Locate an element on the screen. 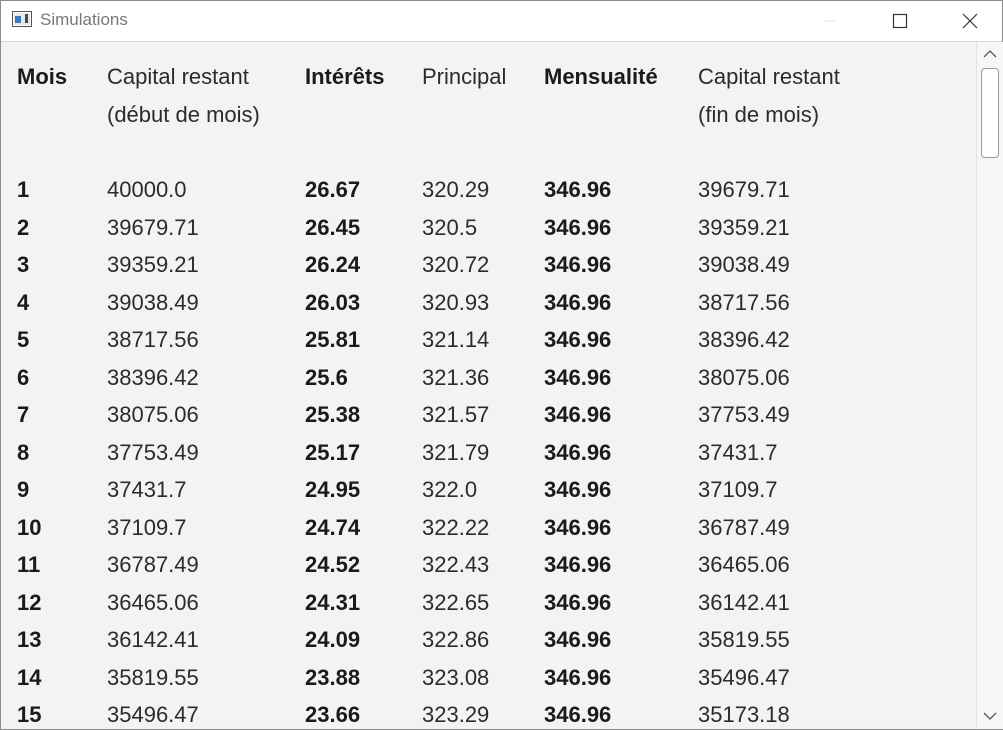 The height and width of the screenshot is (730, 1003). cell-principal: 322.22 is located at coordinates (456, 527).